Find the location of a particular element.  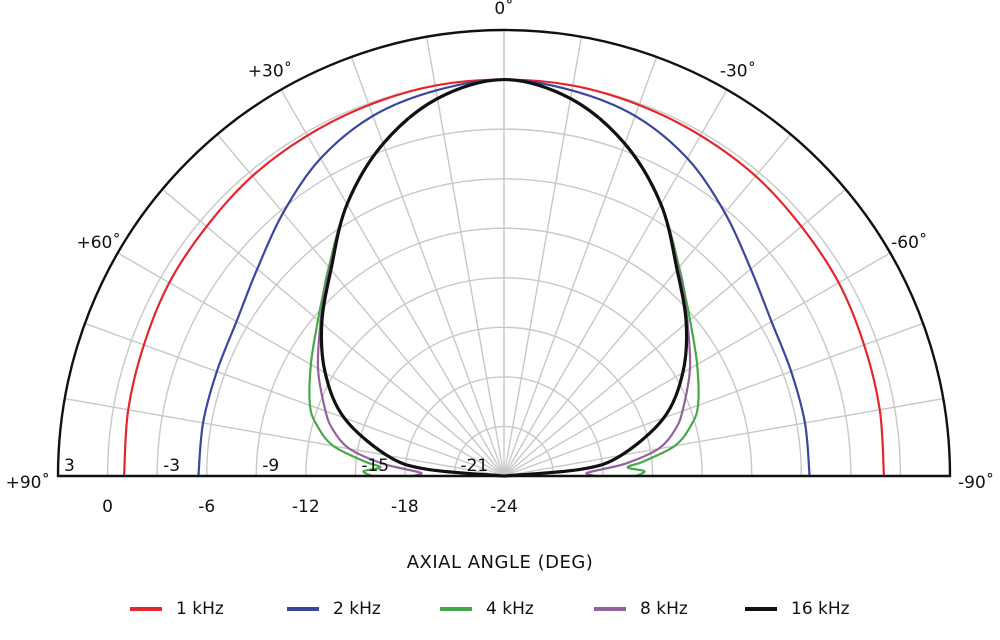

radial-tick-label: -18 is located at coordinates (405, 507).